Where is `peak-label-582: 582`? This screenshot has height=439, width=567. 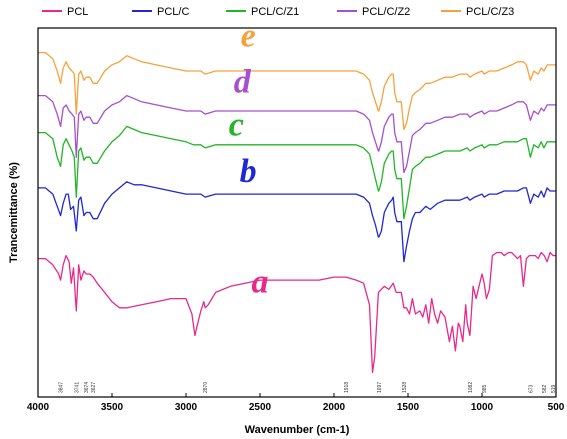 peak-label-582: 582 is located at coordinates (545, 388).